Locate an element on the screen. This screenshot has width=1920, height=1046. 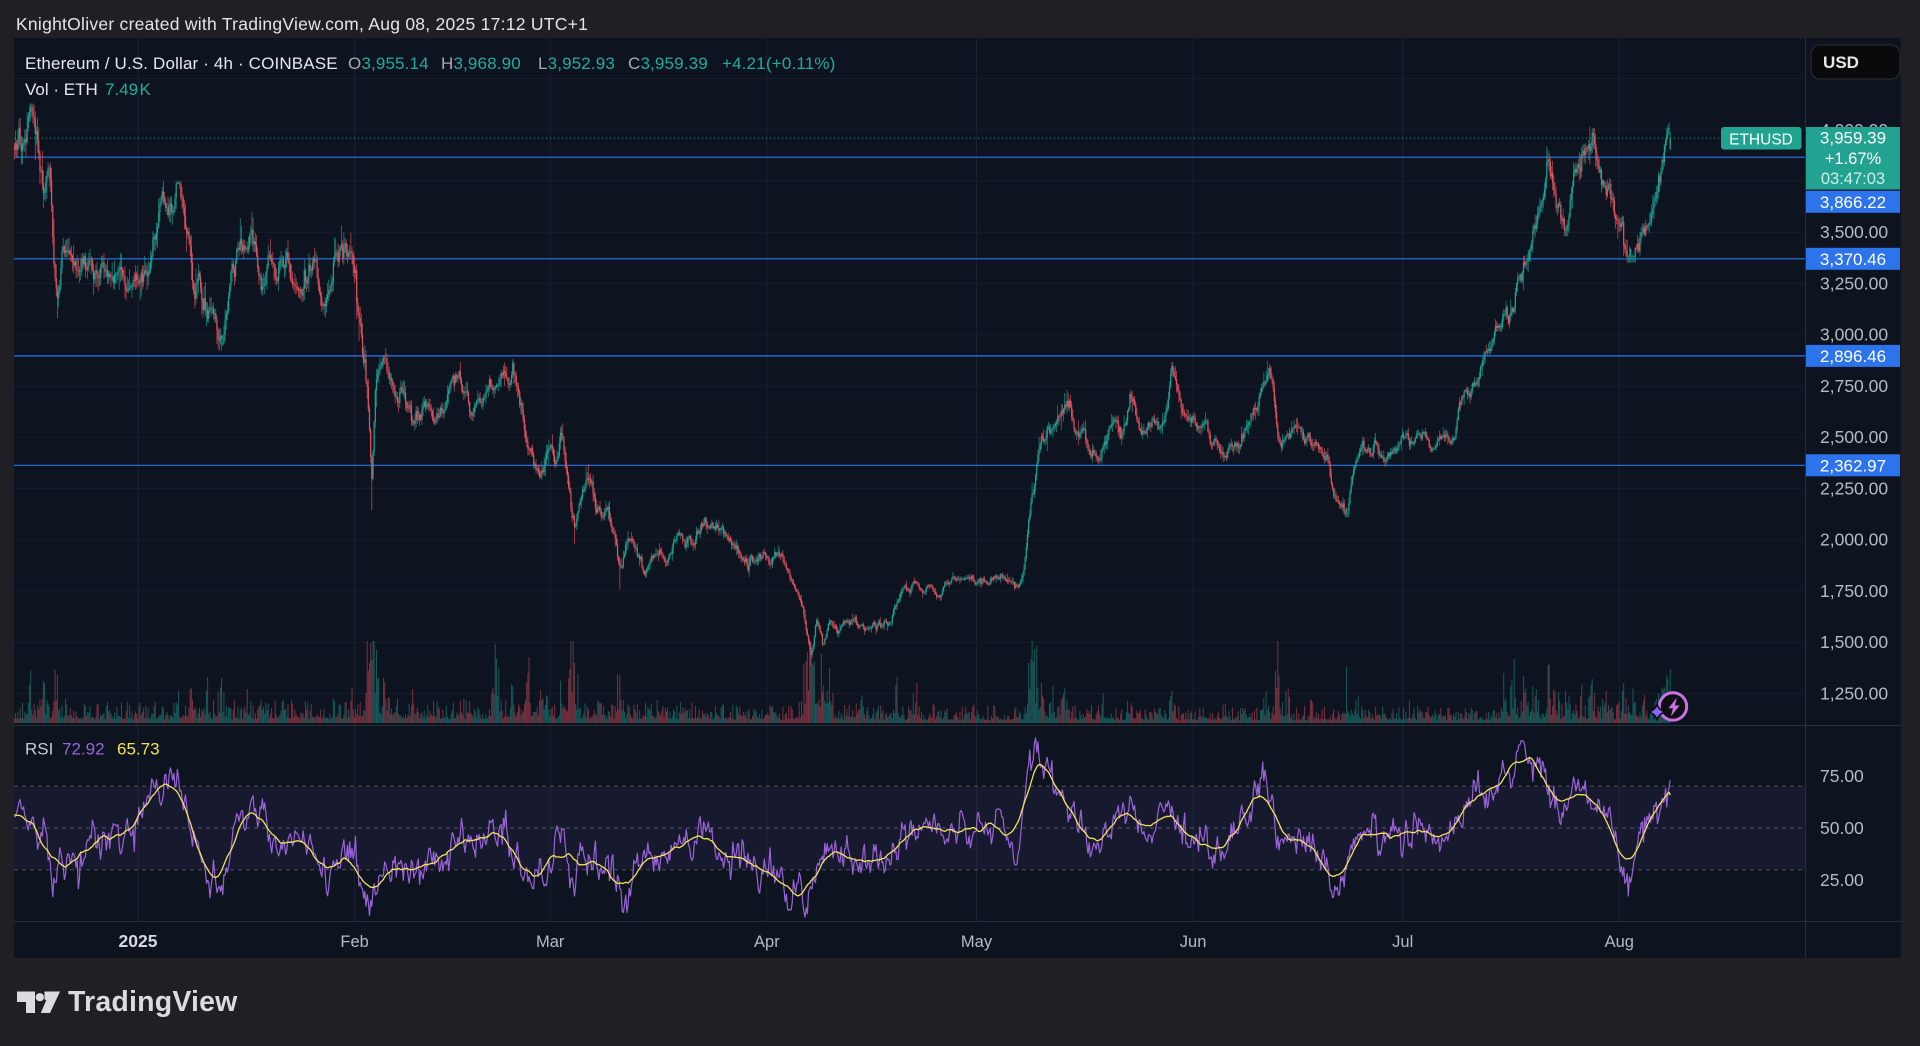
svg-text: 3,959.39 is located at coordinates (1853, 138).